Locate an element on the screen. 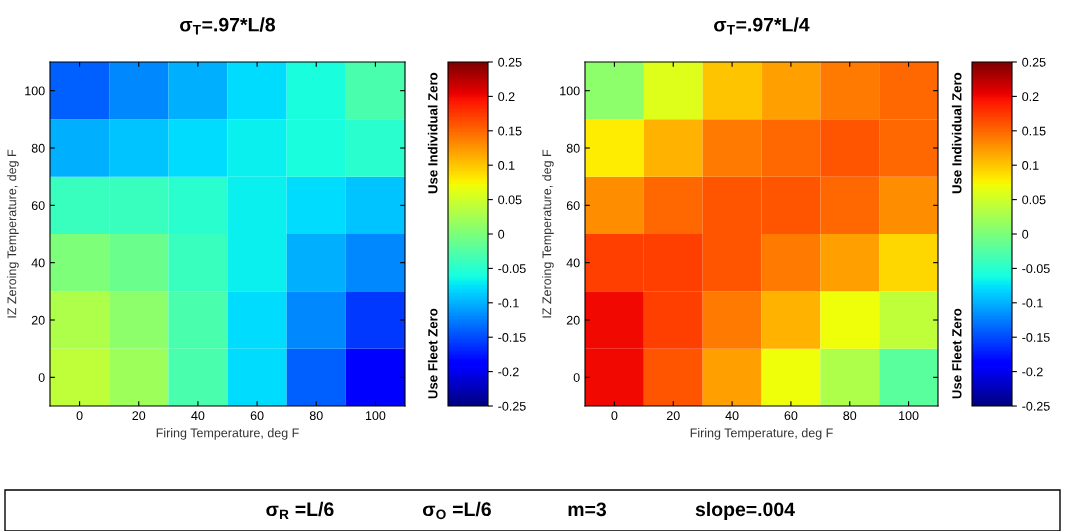  chart-title: σ$_{T}$=.97*L/4 is located at coordinates (762, 26).